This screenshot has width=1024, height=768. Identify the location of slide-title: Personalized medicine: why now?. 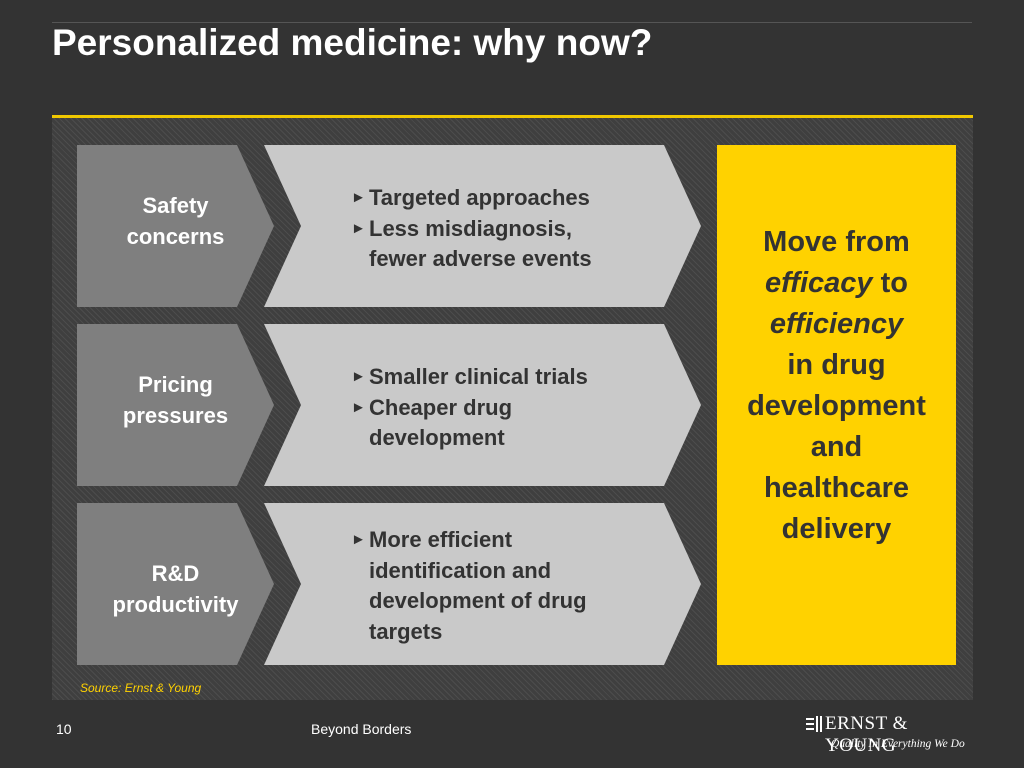
(352, 42).